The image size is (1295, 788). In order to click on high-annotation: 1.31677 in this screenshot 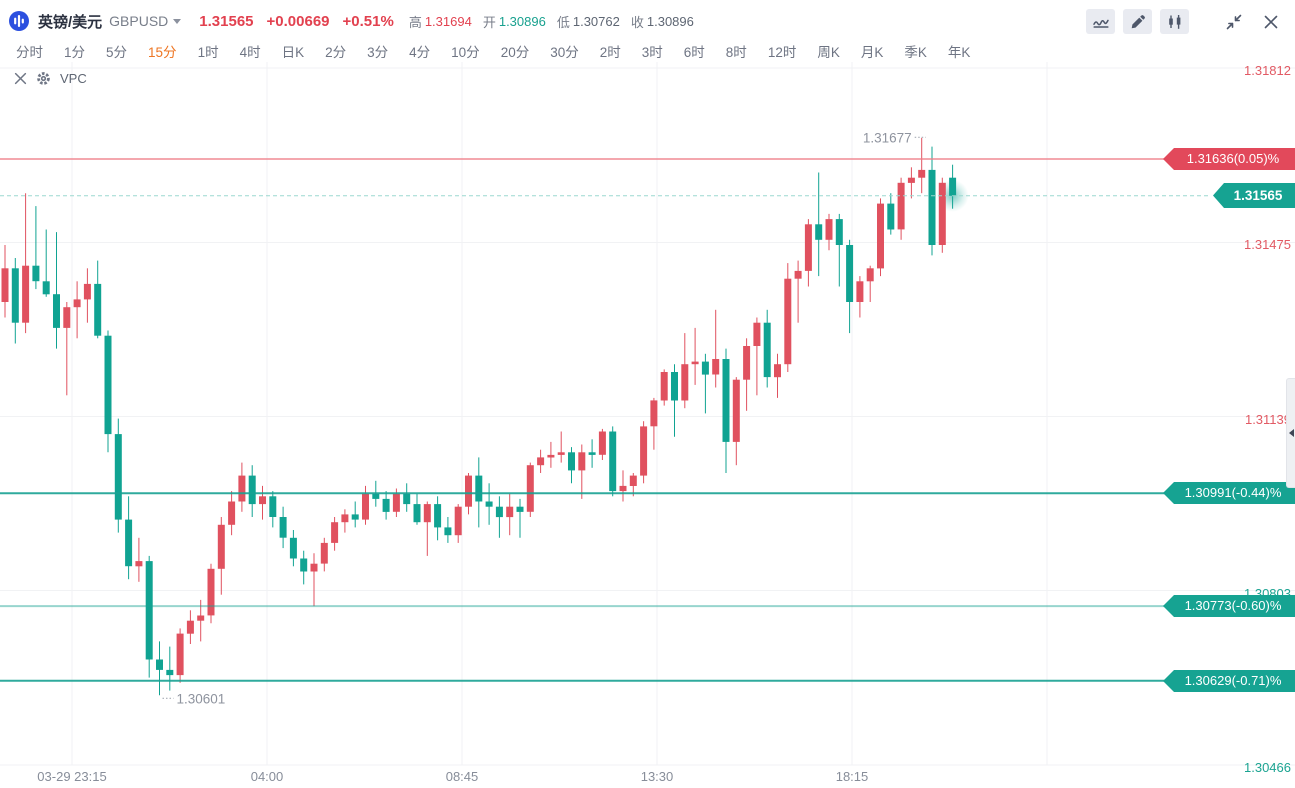, I will do `click(887, 137)`.